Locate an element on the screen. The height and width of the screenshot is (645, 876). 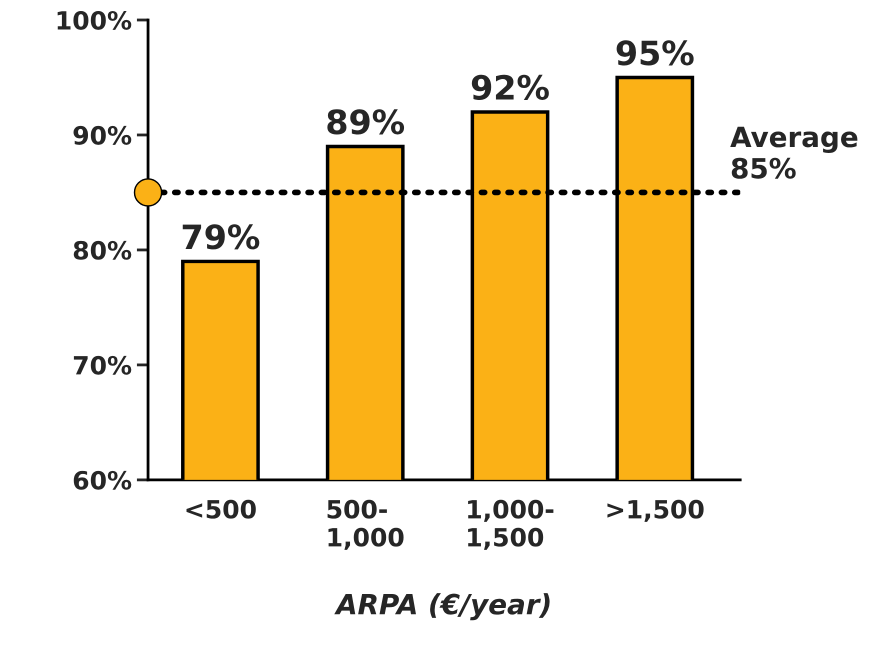
y-tick-label: 80% is located at coordinates (103, 250).